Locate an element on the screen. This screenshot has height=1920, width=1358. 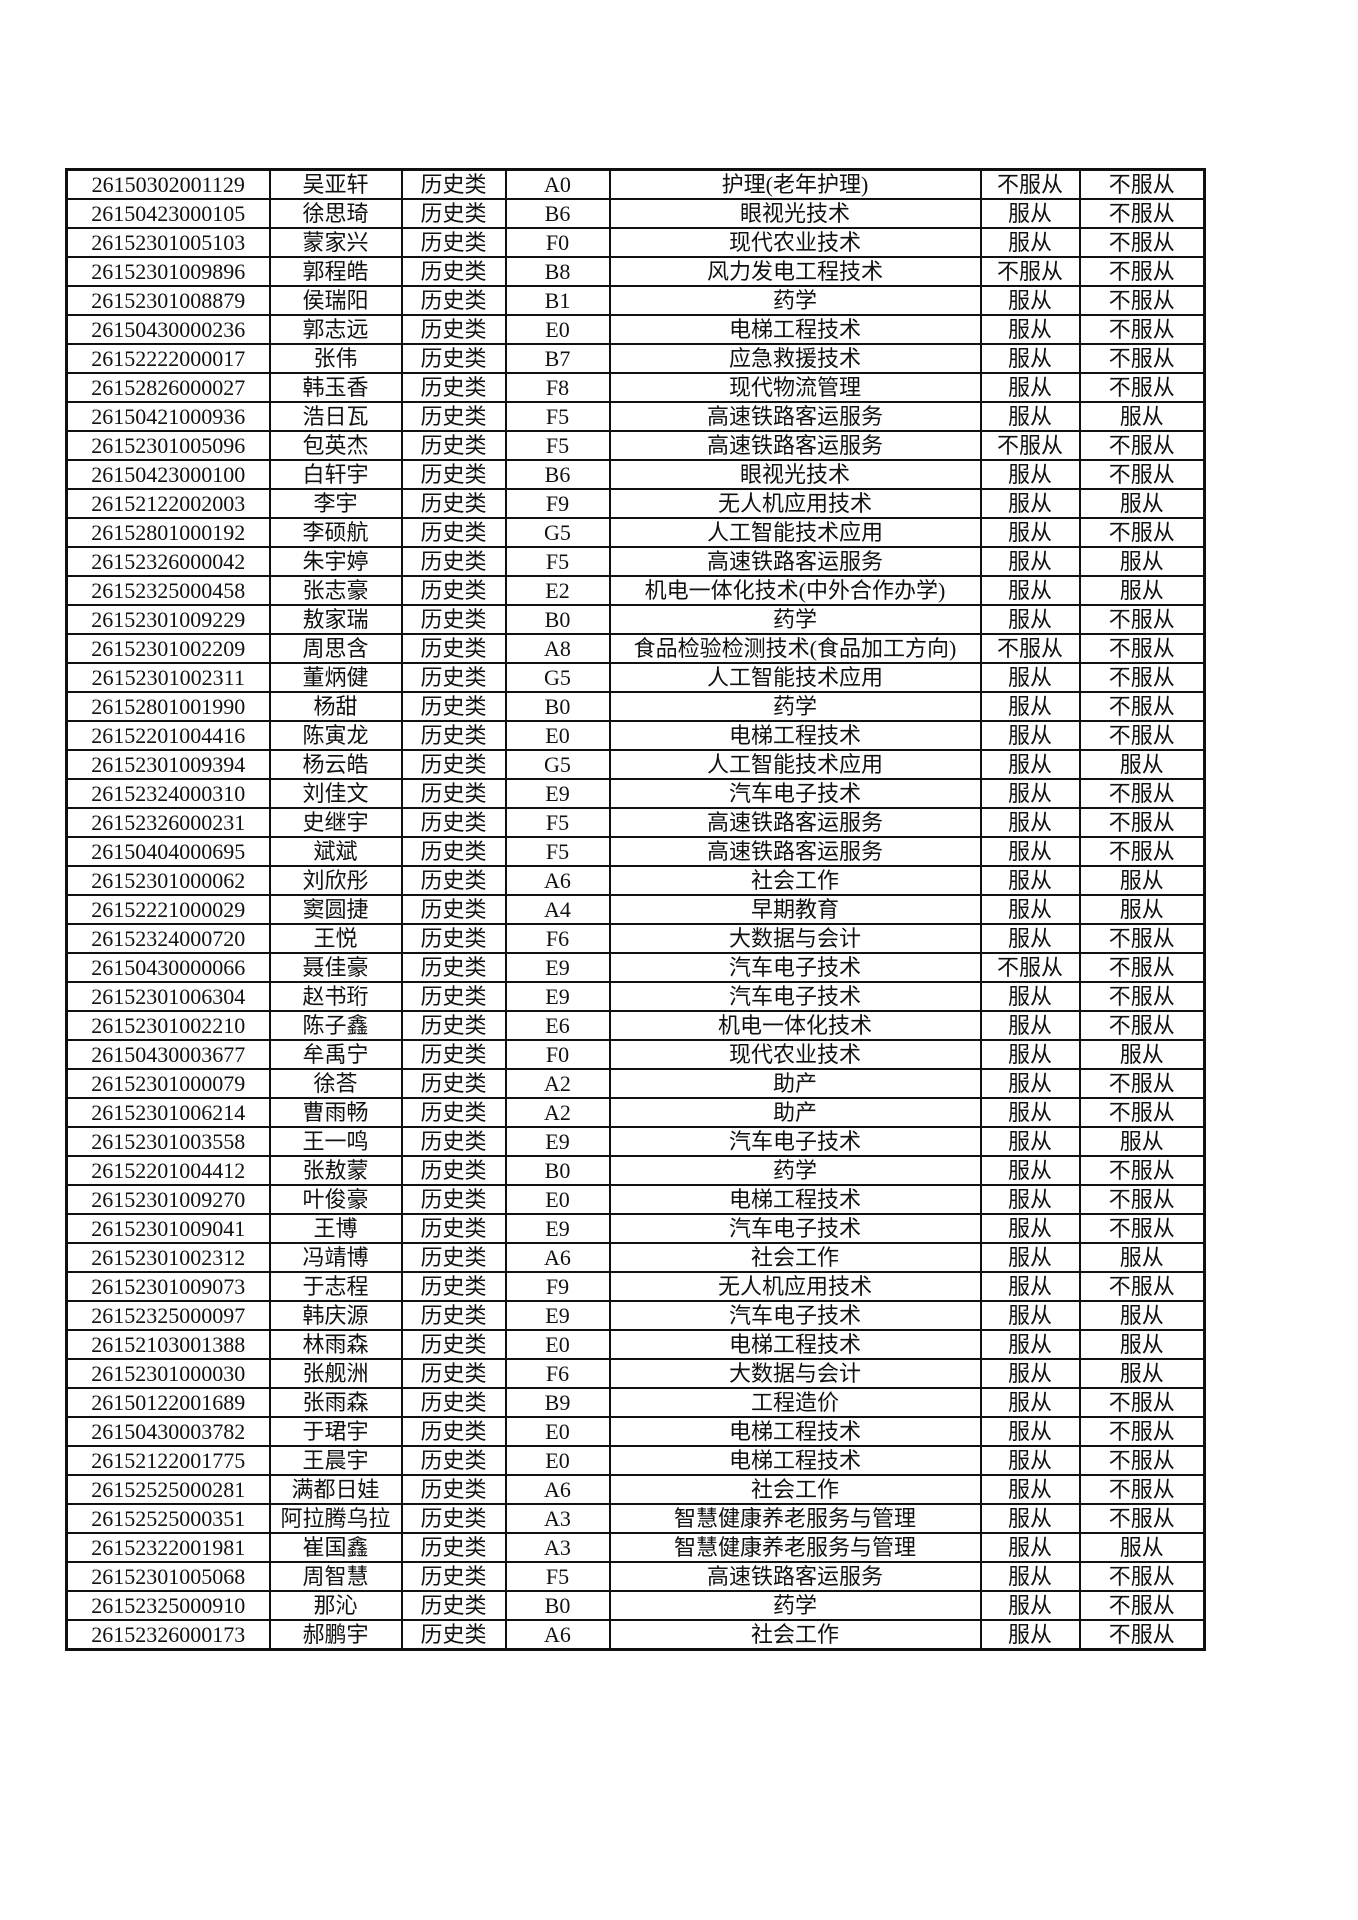
candidate-id-cell: 26152324000310 is located at coordinates (168, 793).